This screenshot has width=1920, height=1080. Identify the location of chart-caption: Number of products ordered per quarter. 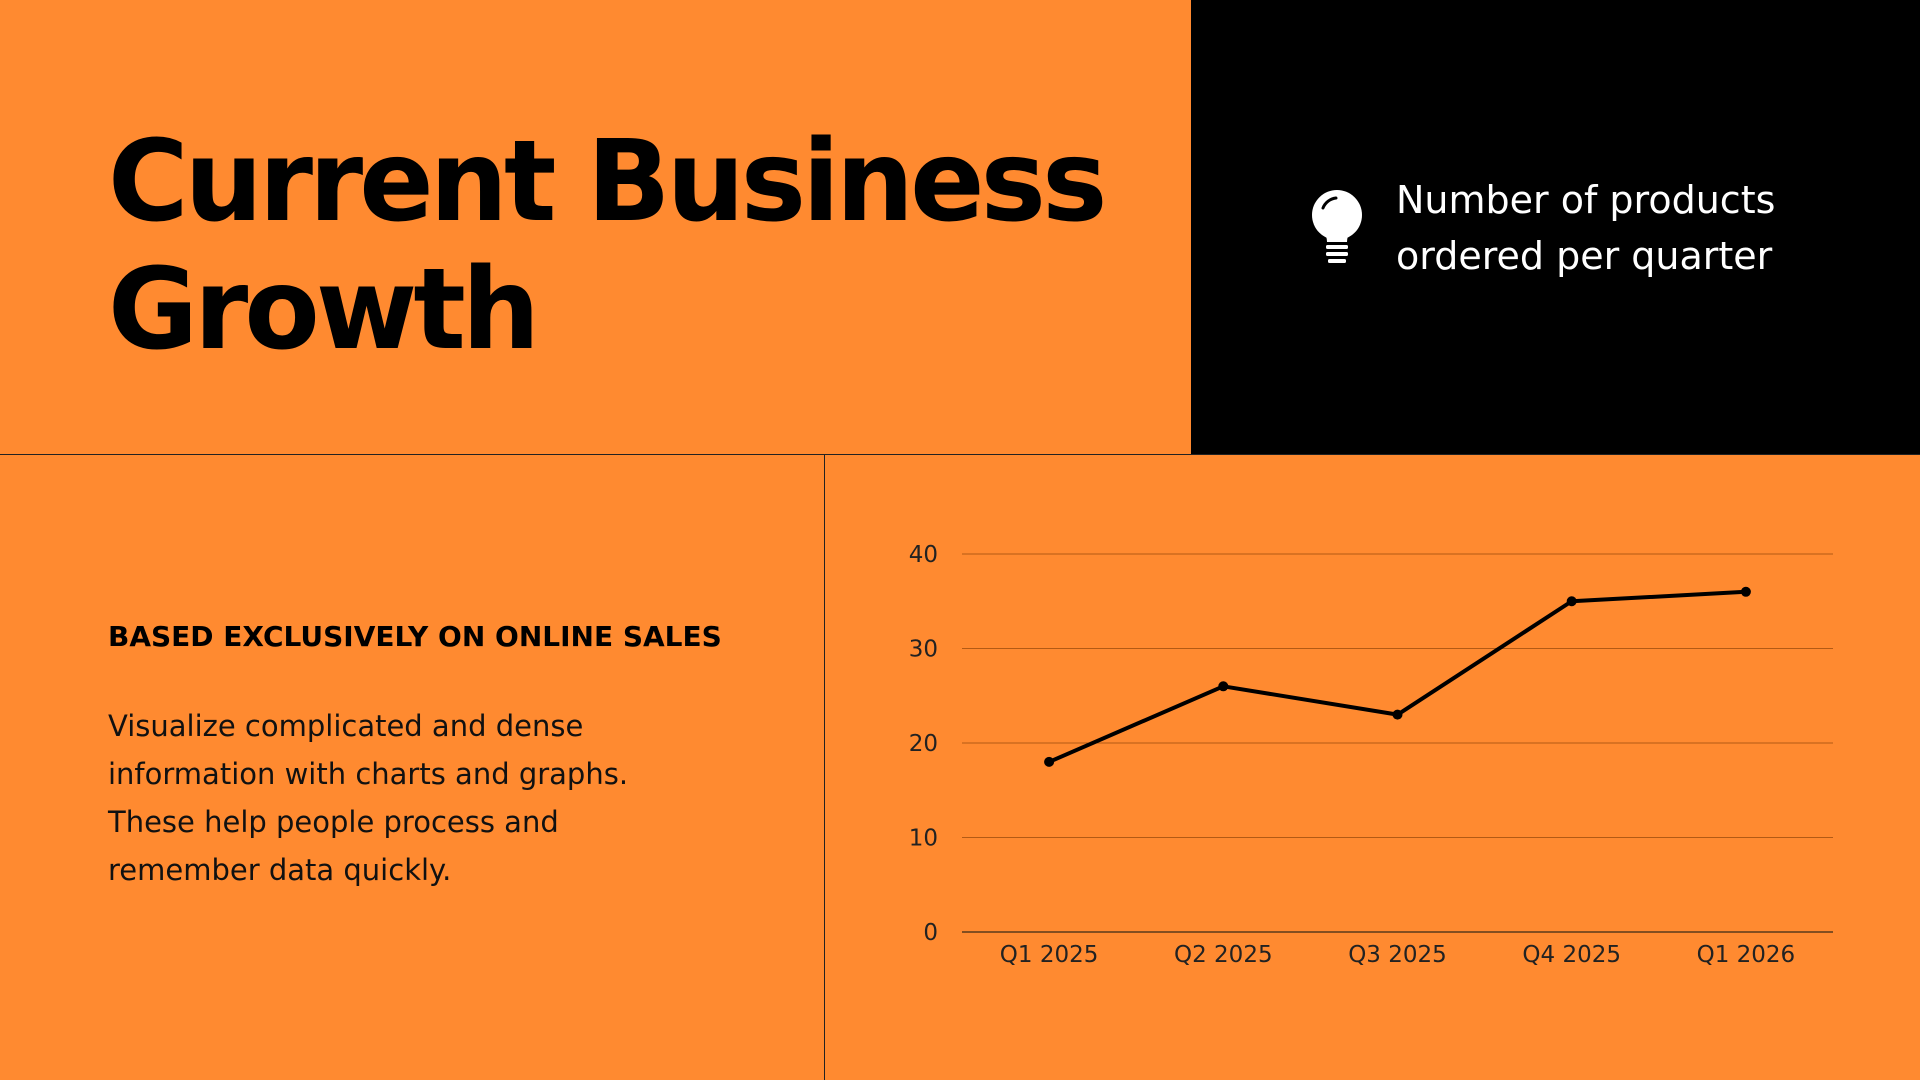
(1586, 228).